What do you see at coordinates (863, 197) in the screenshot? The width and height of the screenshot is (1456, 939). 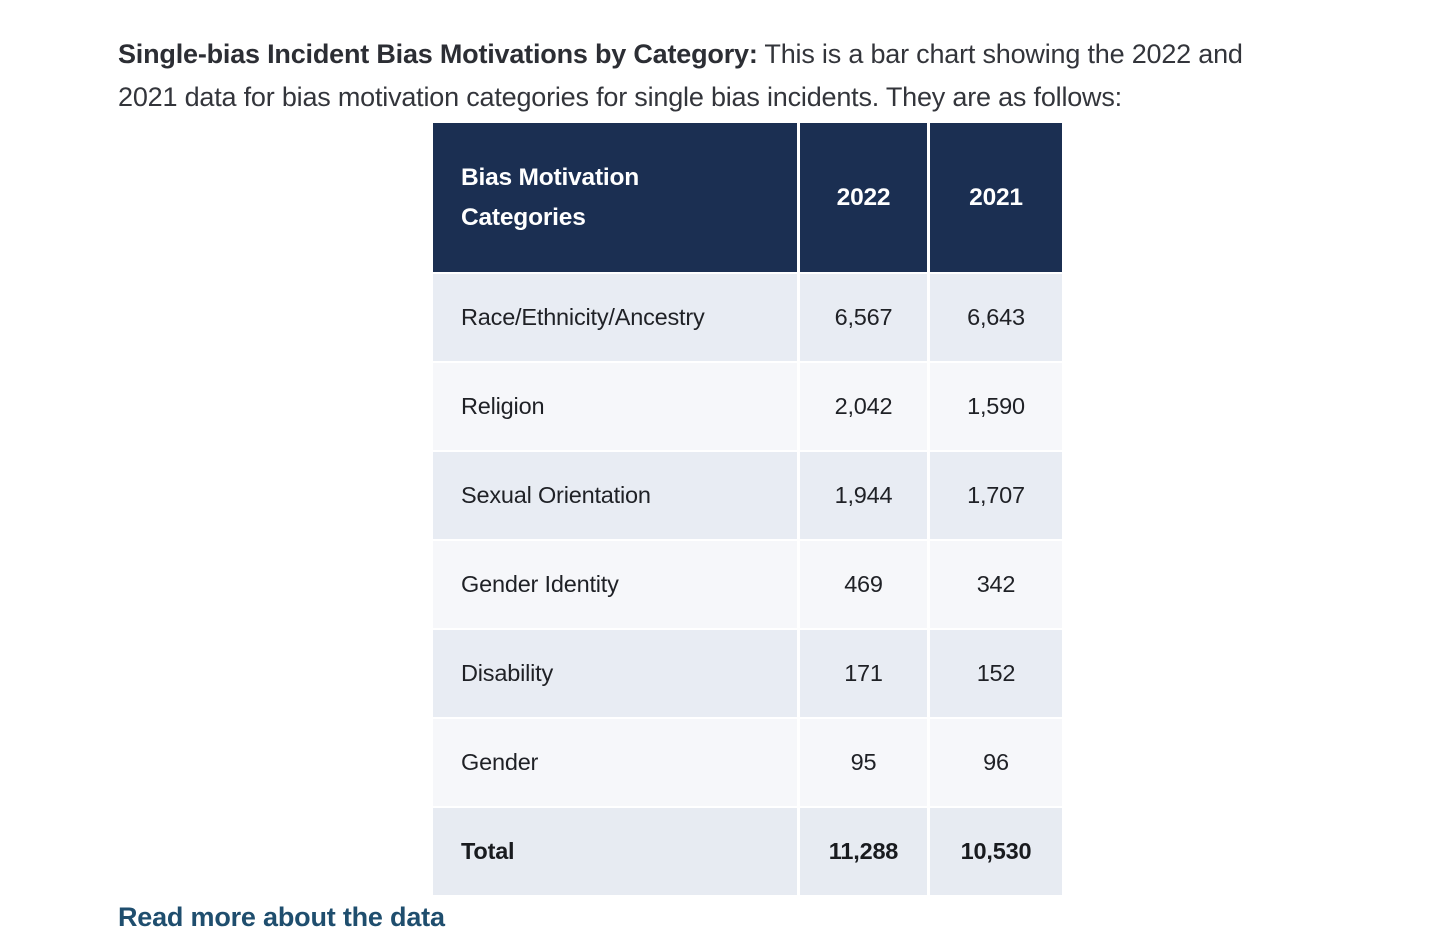 I see `header-cell-2022: 2022` at bounding box center [863, 197].